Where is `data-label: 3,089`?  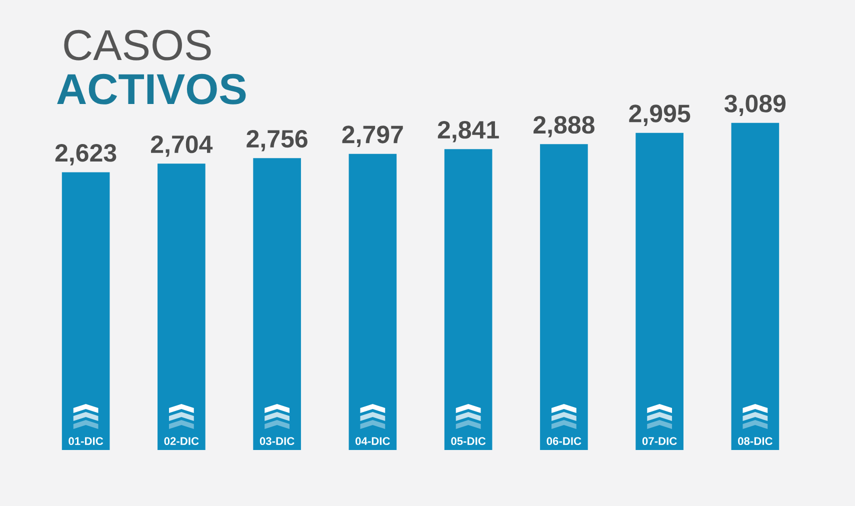
data-label: 3,089 is located at coordinates (755, 105).